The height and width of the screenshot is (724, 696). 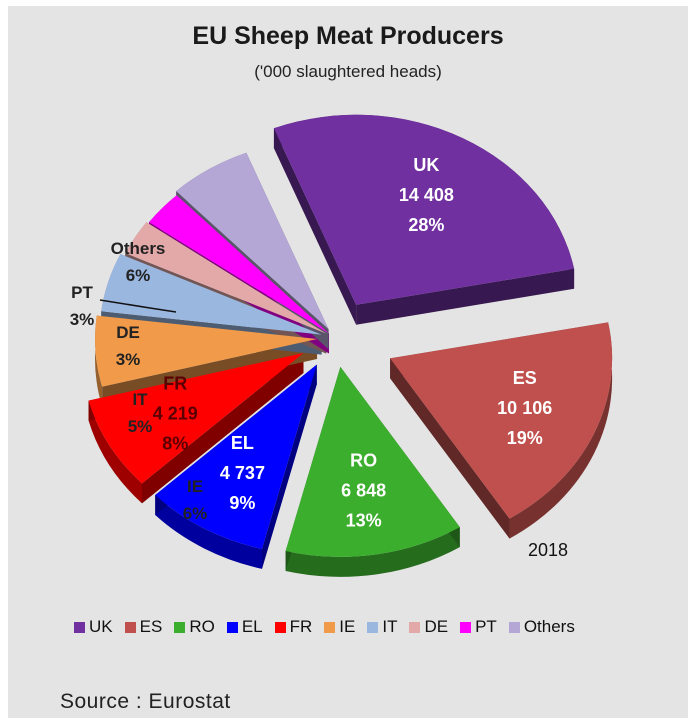 I want to click on pie-slice-de, so click(x=226, y=278).